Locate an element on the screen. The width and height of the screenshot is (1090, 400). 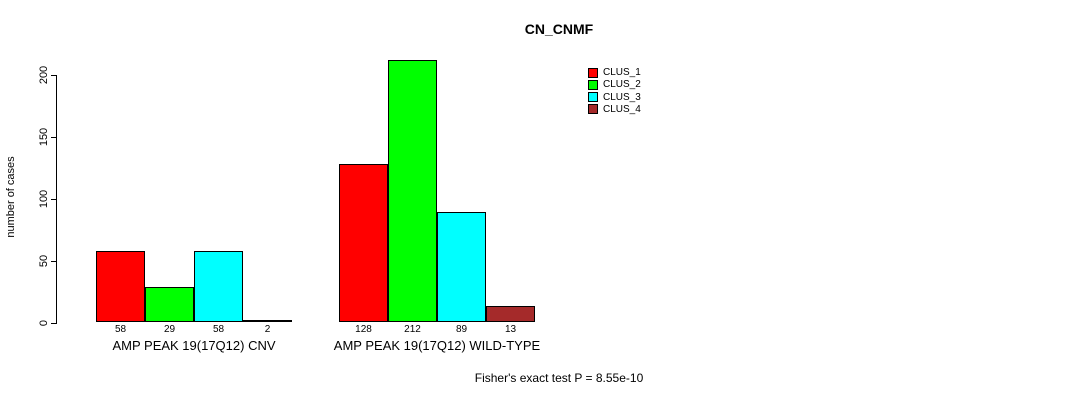
y-axis-line is located at coordinates (56, 199).